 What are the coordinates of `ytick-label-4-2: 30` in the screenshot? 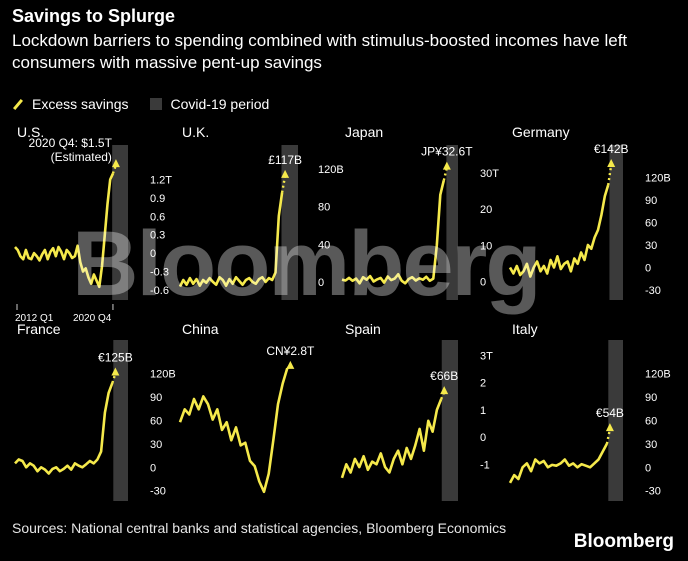 It's located at (156, 445).